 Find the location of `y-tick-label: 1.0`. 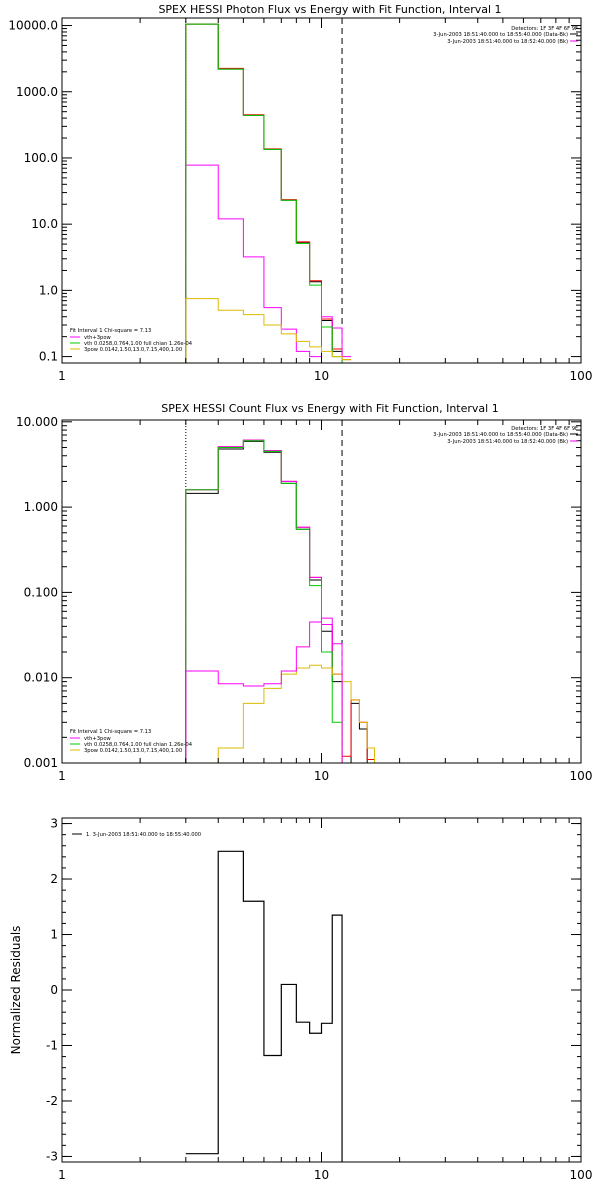

y-tick-label: 1.0 is located at coordinates (48, 290).